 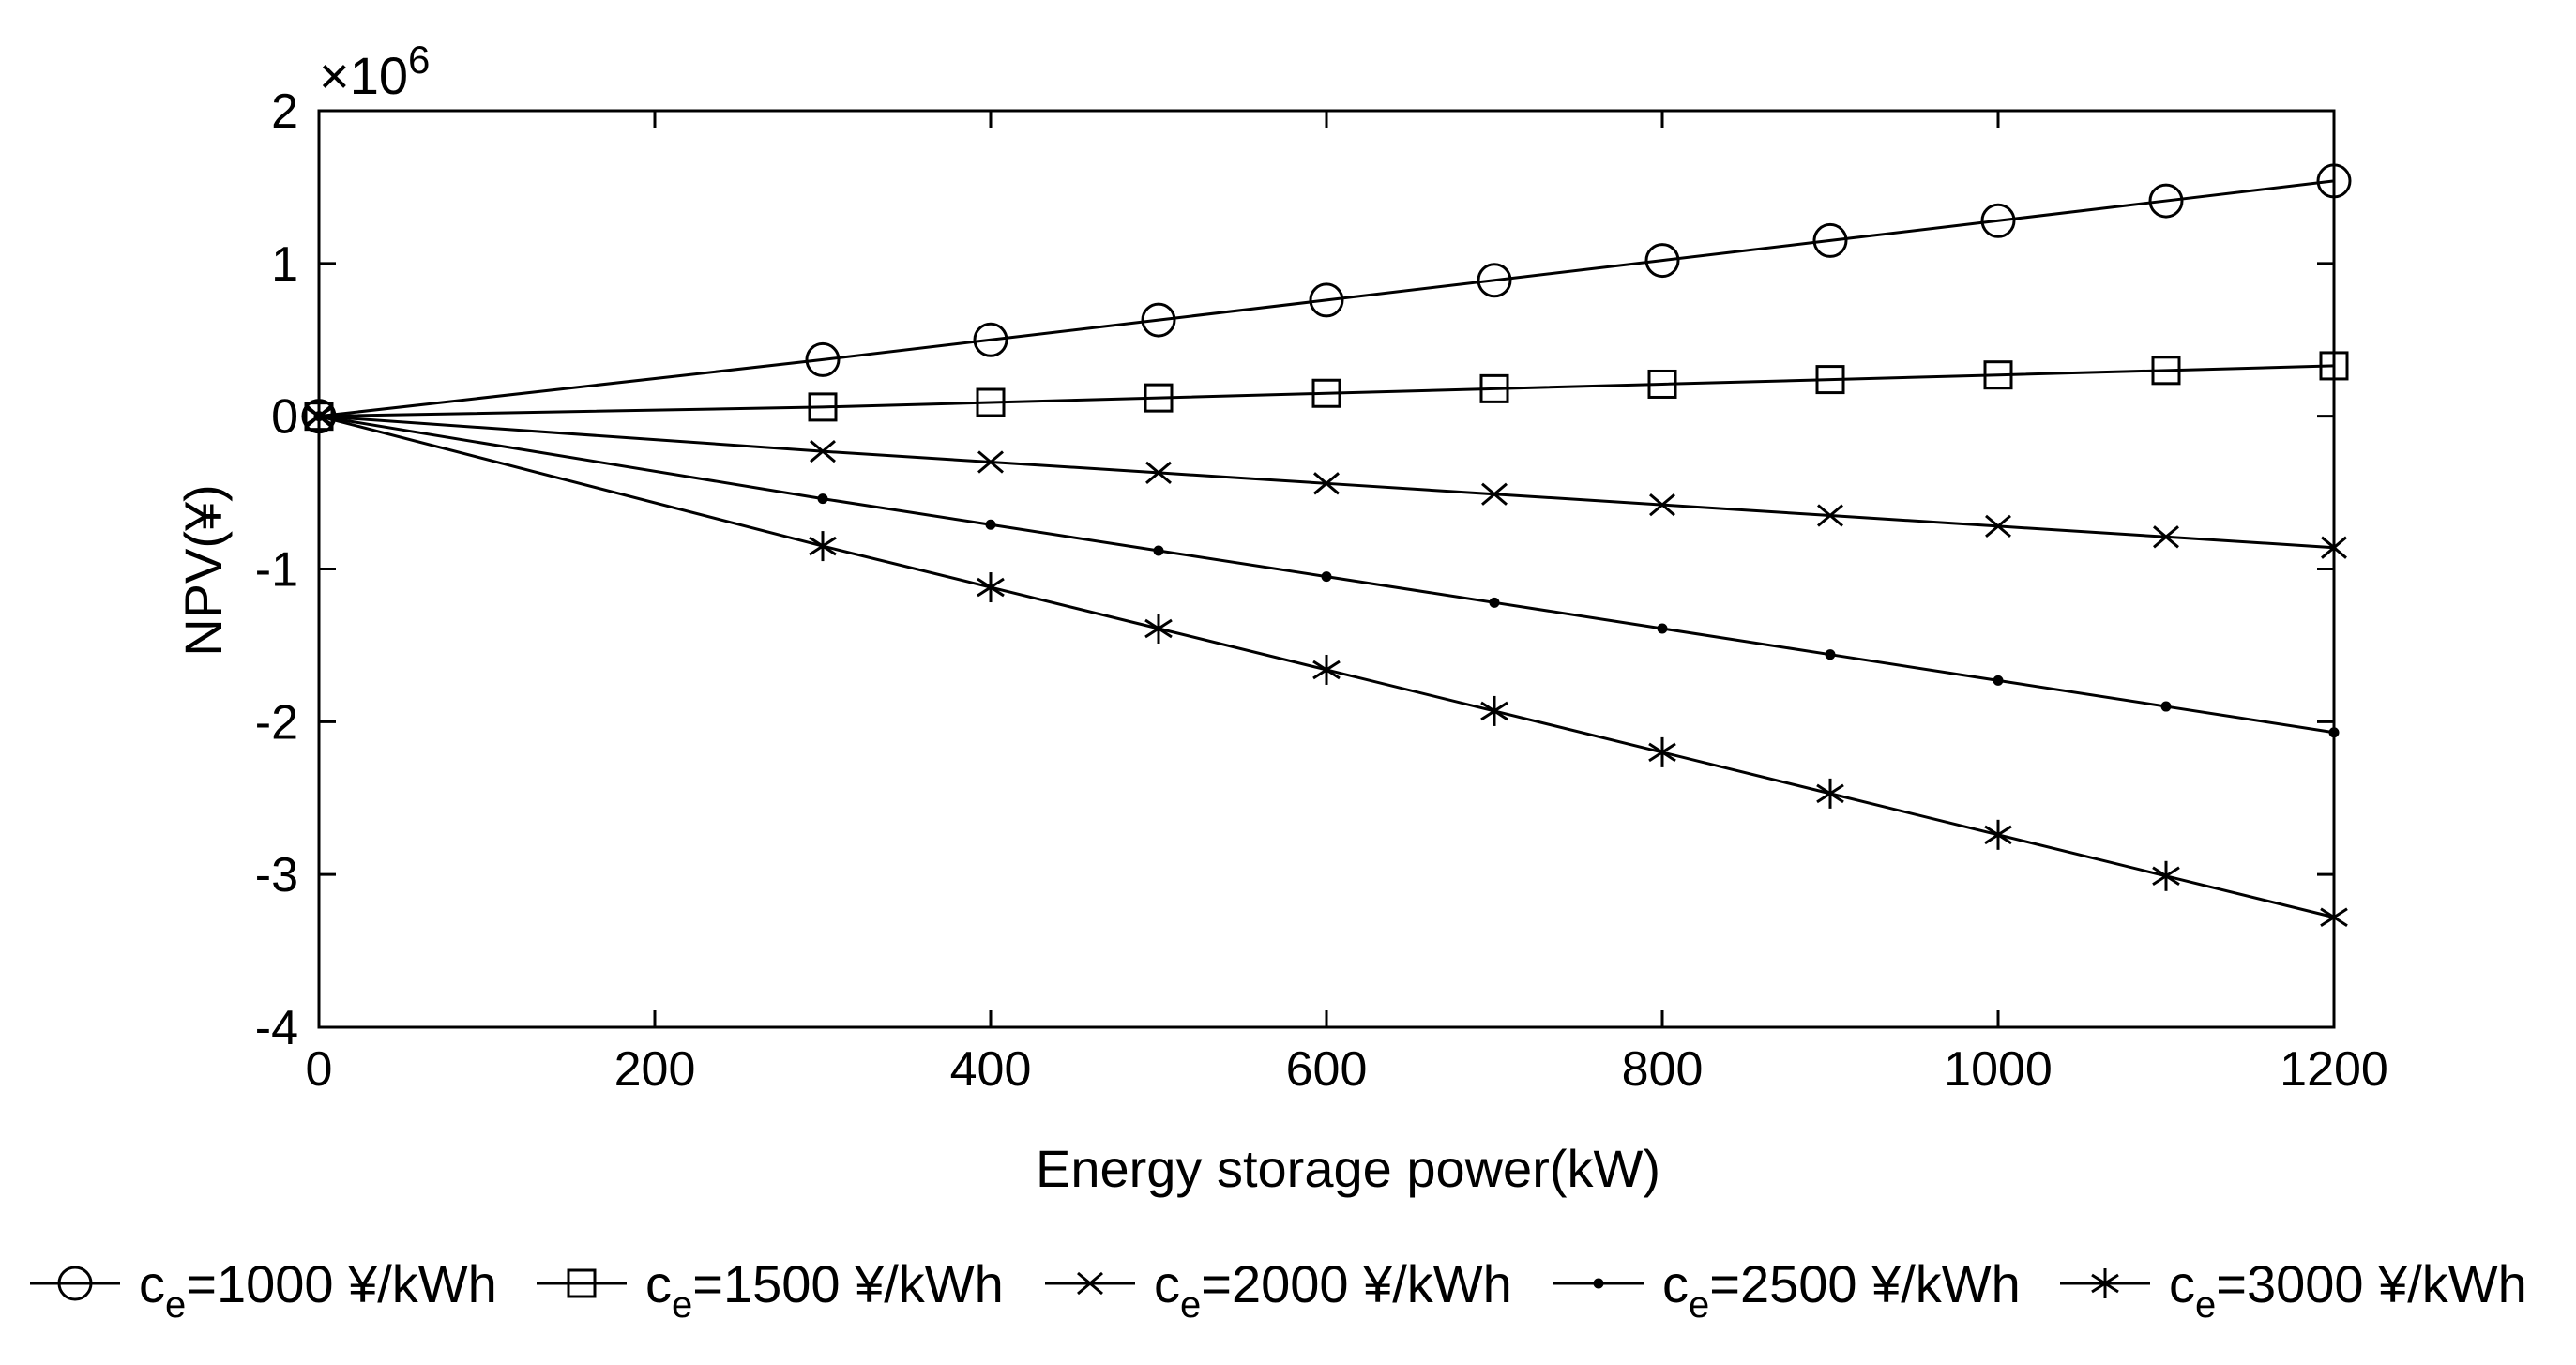 I want to click on legend-entry-5: ce=3000 ¥/kWh, so click(x=2293, y=1290).